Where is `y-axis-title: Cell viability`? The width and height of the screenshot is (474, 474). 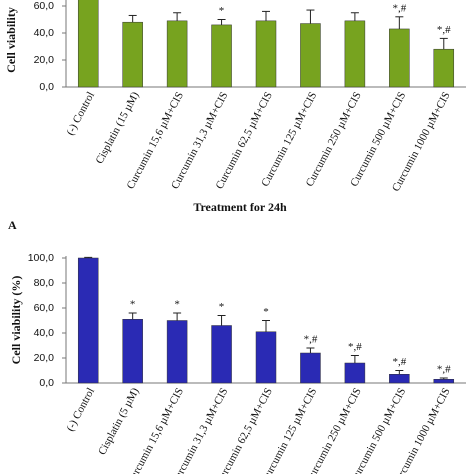 y-axis-title: Cell viability is located at coordinates (11, 40).